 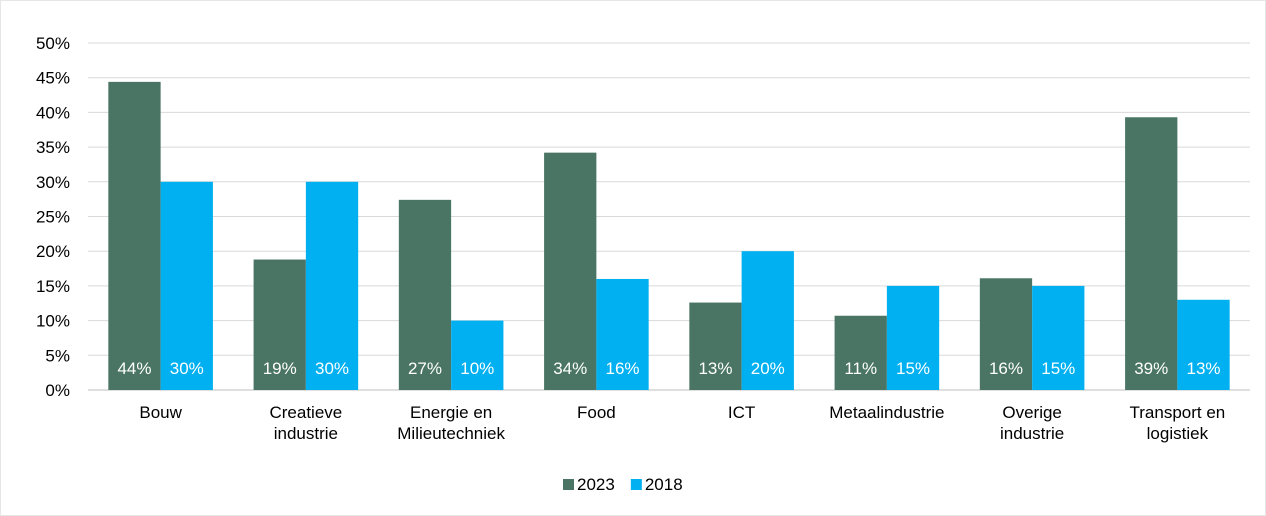 I want to click on y-tick-label: 15%, so click(x=53, y=286).